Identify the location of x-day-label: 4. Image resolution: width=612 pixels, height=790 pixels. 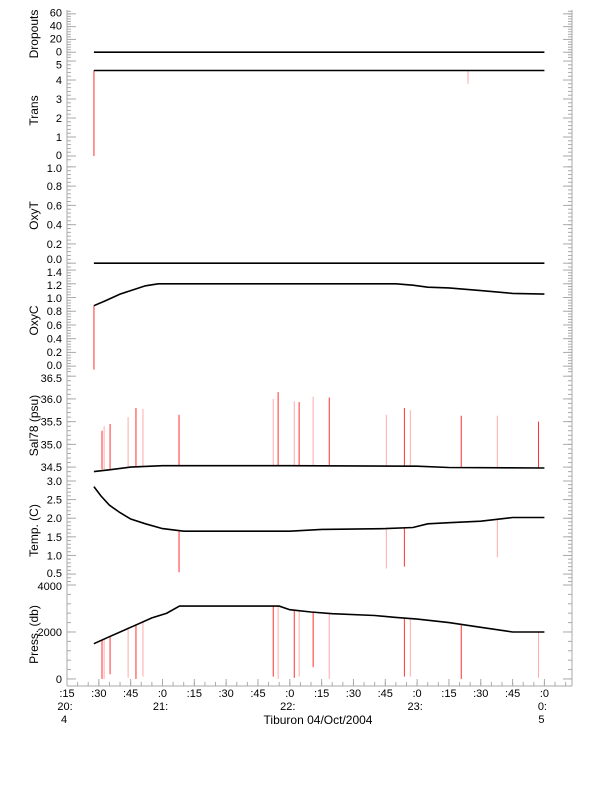
(64, 720).